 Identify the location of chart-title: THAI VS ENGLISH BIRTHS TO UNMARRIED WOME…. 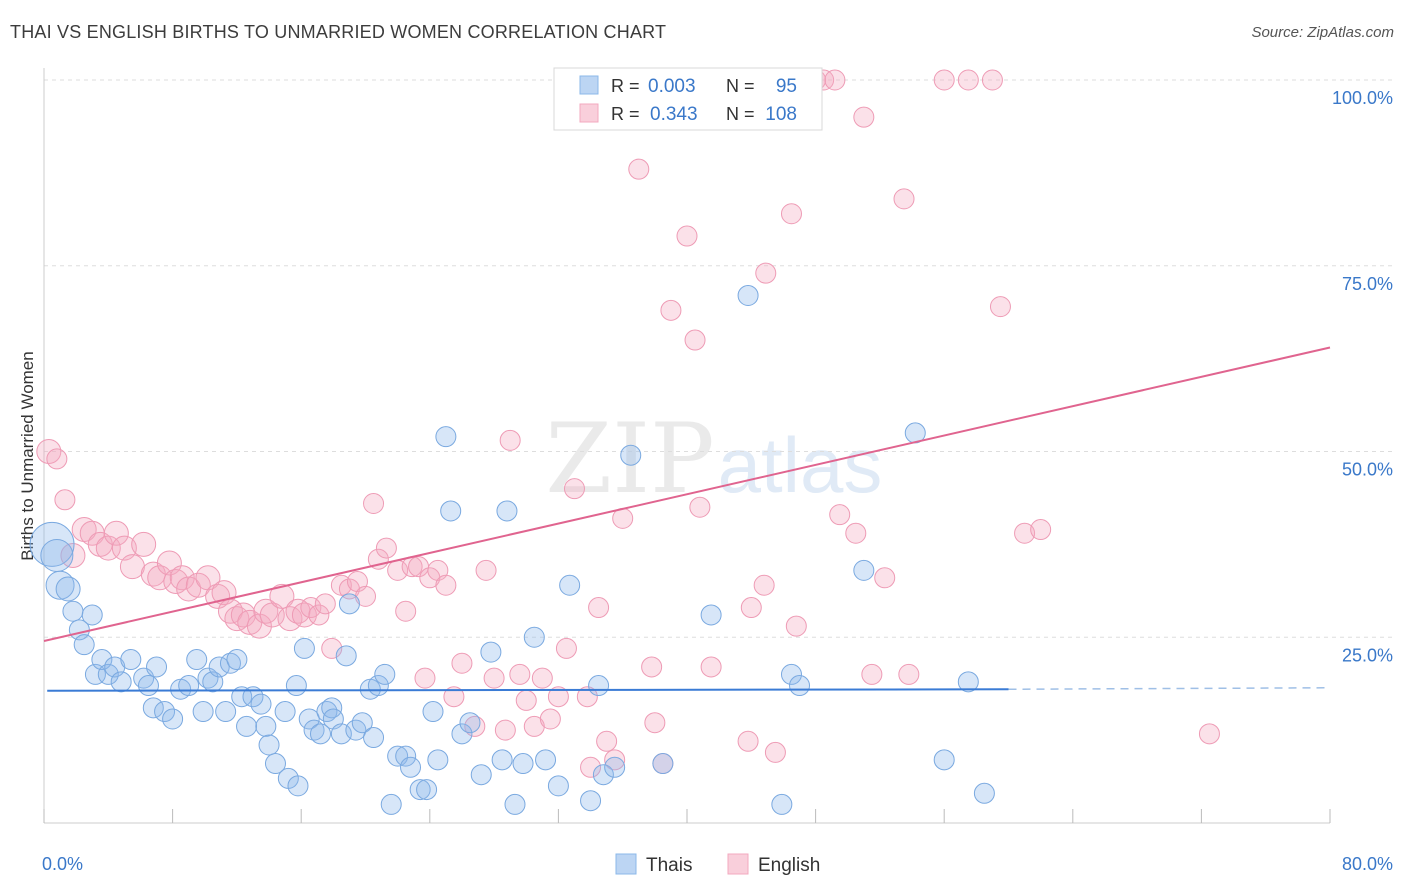
(338, 32).